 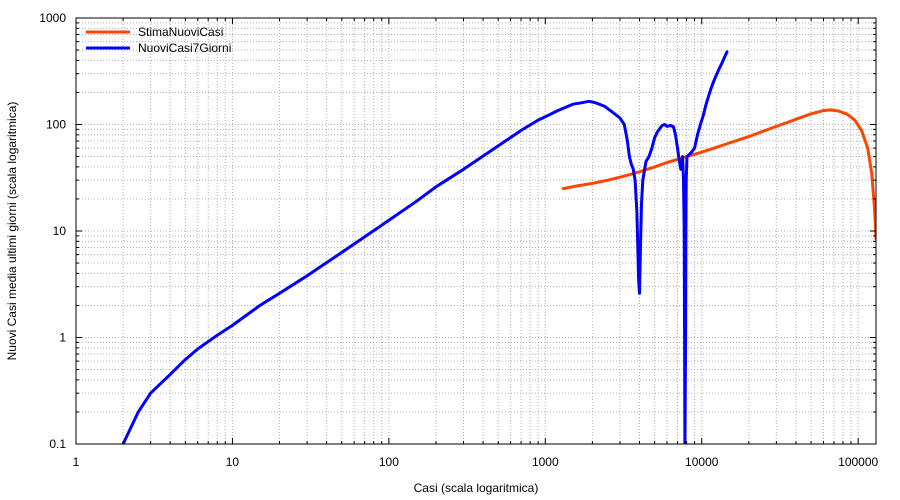 I want to click on series-line-stimanuovicasi, so click(x=718, y=174).